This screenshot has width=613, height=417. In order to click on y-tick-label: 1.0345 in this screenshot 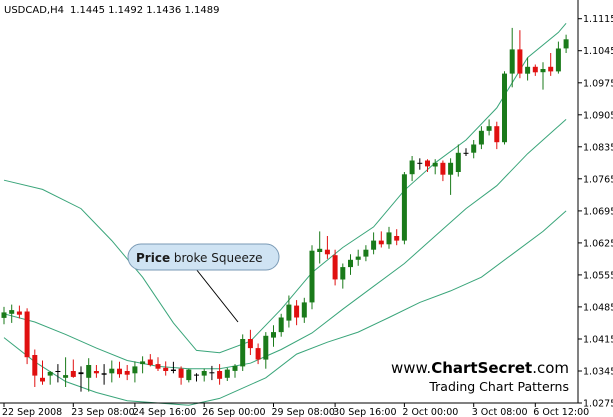, I will do `click(598, 372)`.